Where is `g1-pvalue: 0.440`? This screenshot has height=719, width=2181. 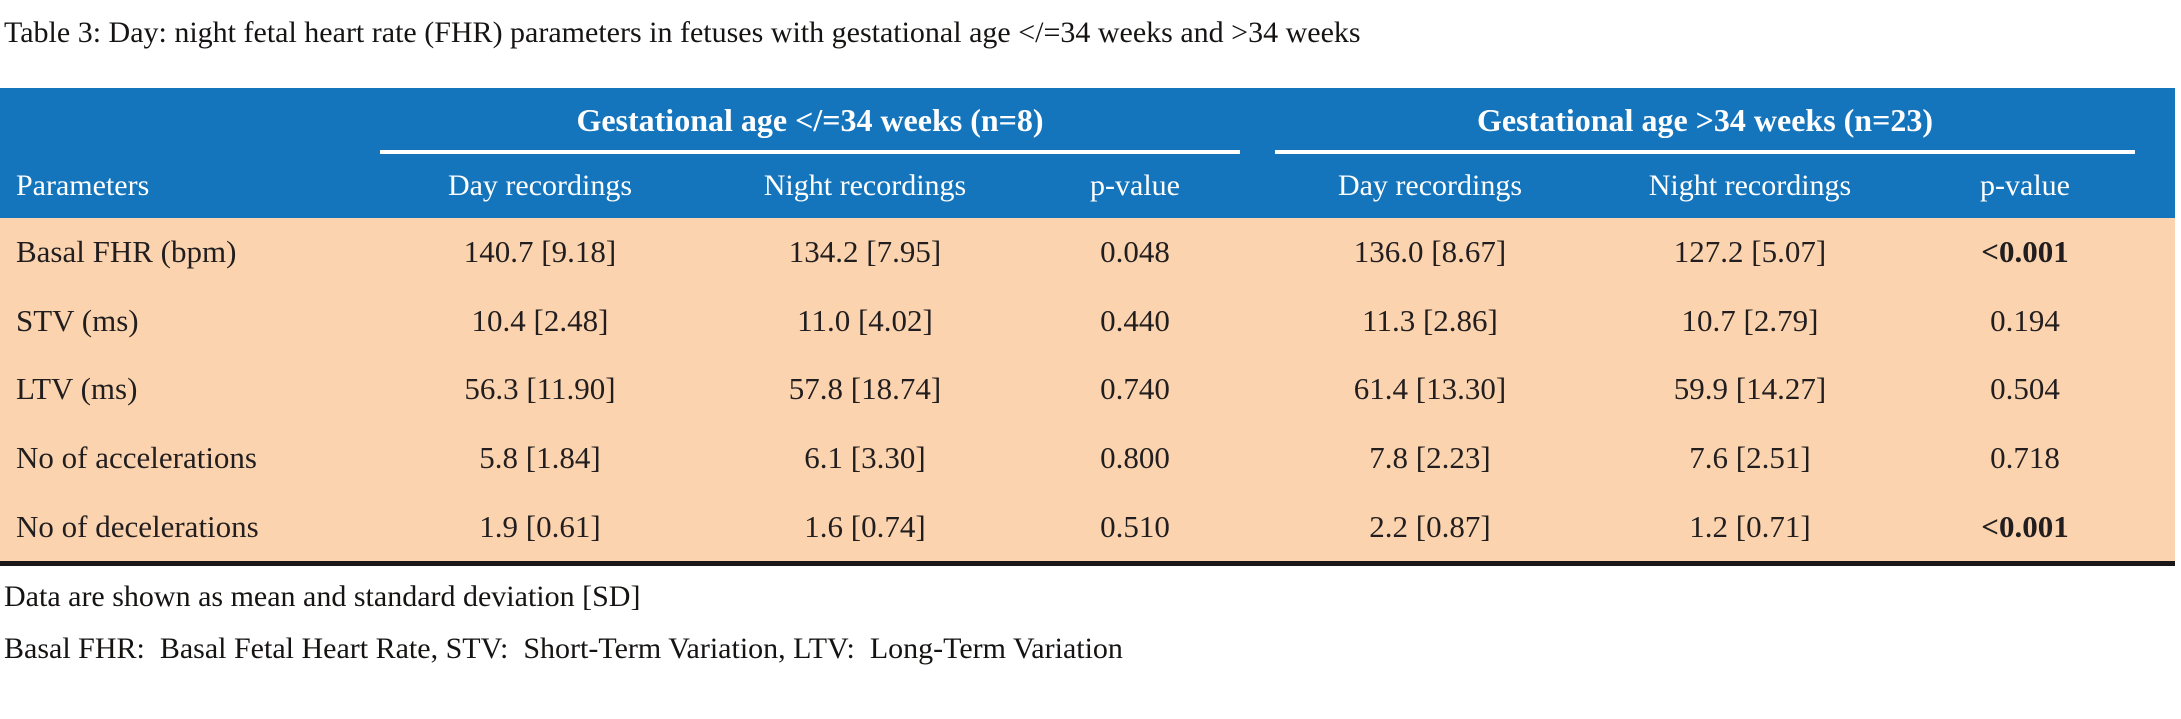
g1-pvalue: 0.440 is located at coordinates (1135, 320).